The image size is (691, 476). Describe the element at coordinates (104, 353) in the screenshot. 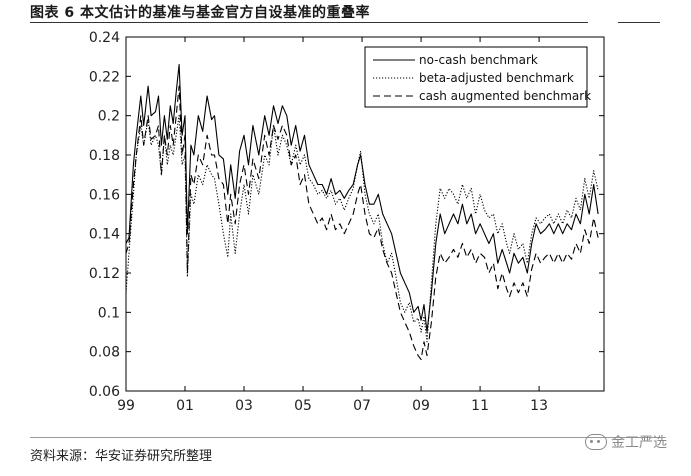

I see `y-tick-label: 0.08` at that location.